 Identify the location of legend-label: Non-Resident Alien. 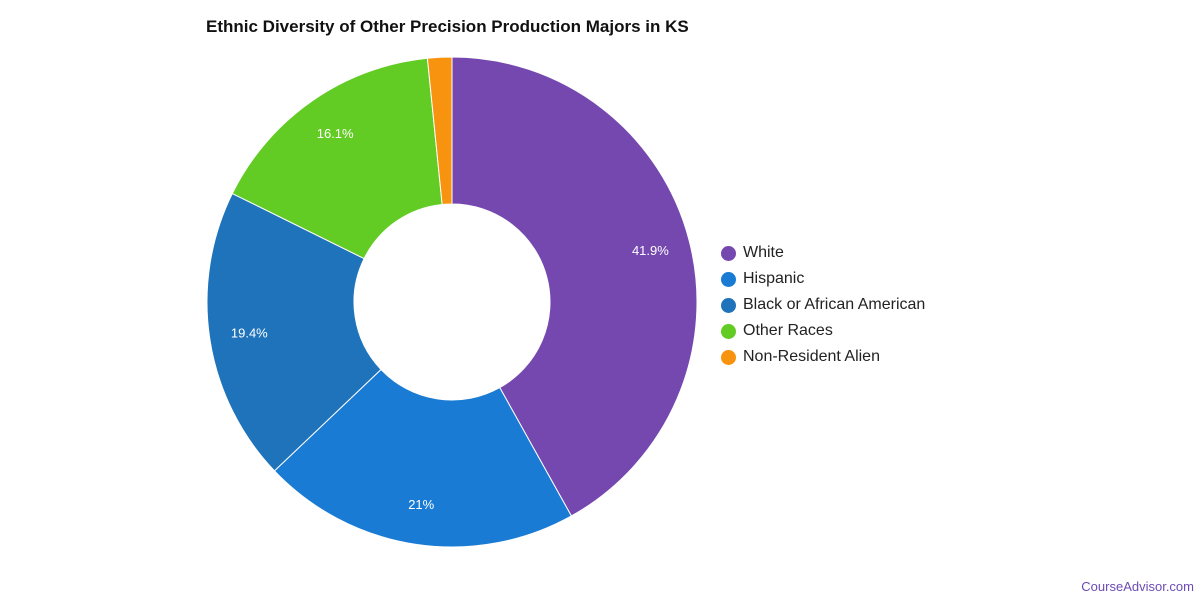
(811, 356).